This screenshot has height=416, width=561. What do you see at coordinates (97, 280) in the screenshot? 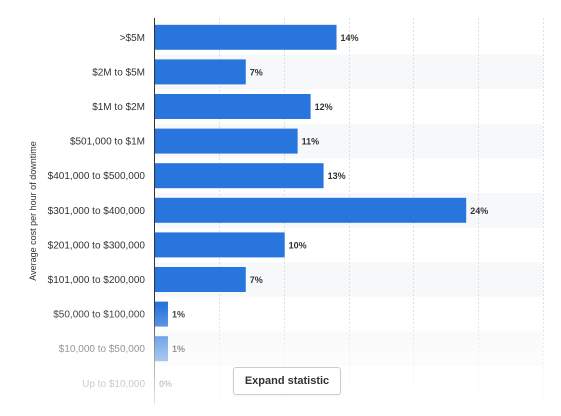
I see `category-label: $101,000 to $200,000` at bounding box center [97, 280].